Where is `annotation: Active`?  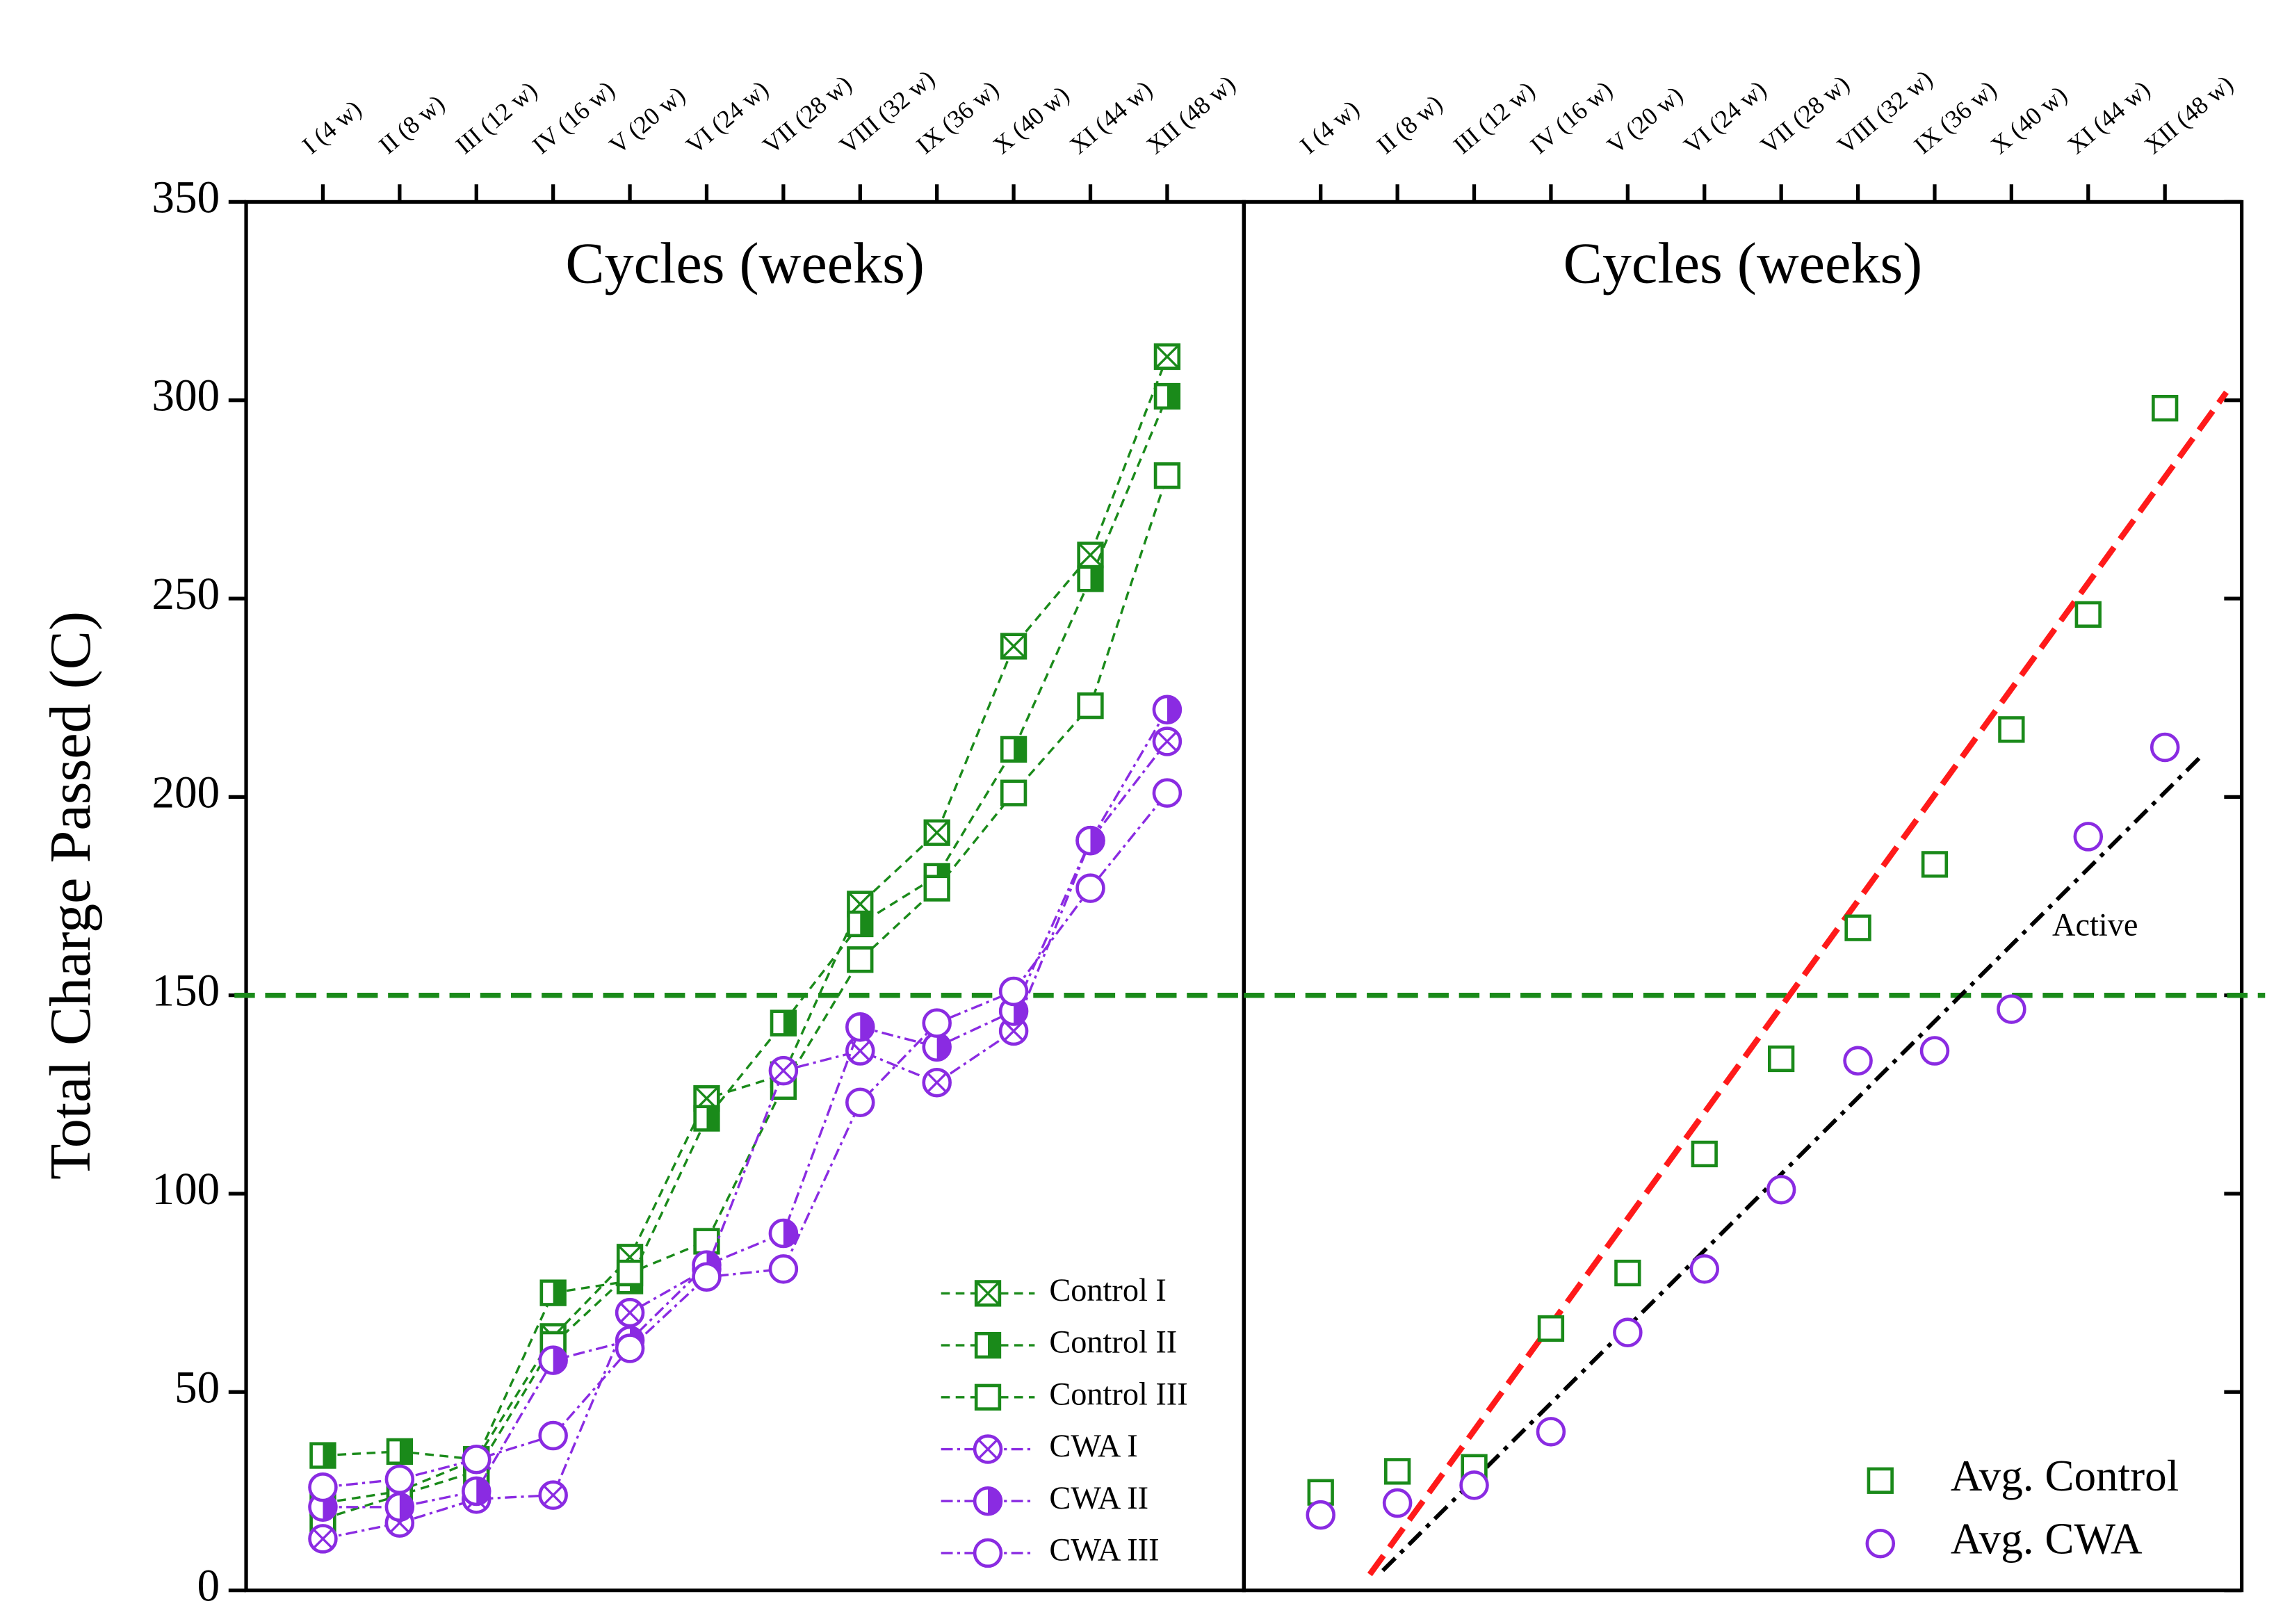
annotation: Active is located at coordinates (2095, 925).